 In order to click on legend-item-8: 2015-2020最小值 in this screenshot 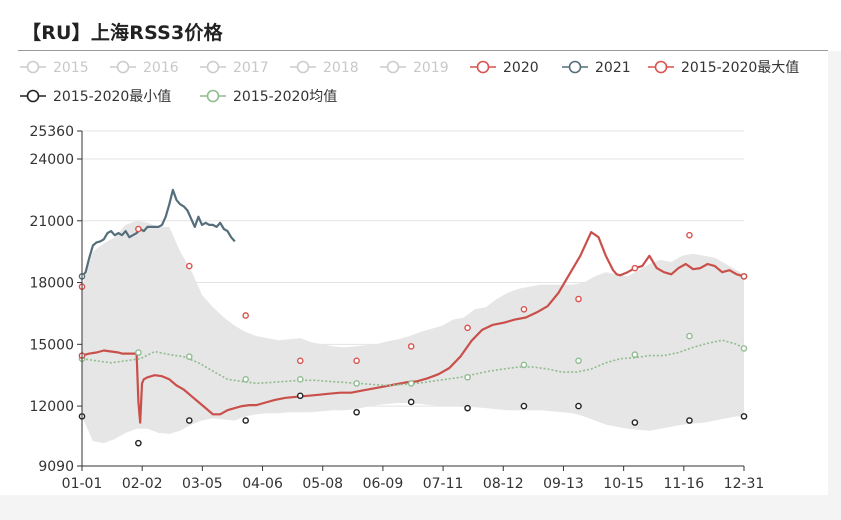, I will do `click(95, 97)`.